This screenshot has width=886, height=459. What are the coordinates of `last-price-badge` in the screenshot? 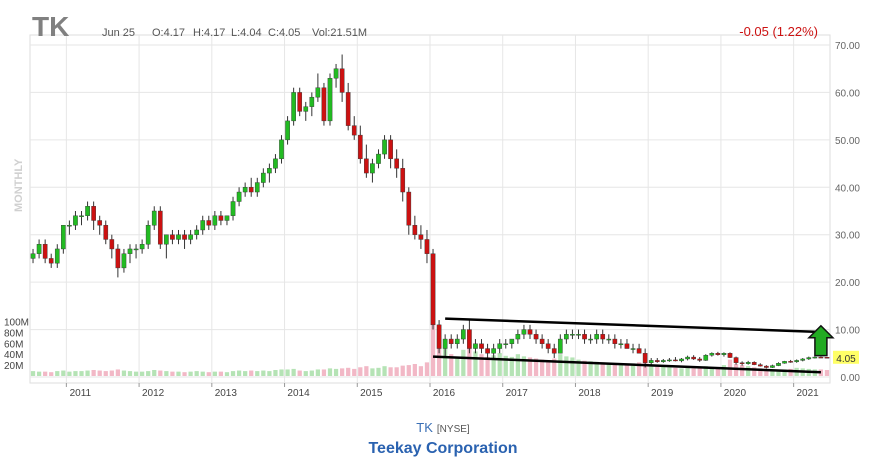 It's located at (846, 357).